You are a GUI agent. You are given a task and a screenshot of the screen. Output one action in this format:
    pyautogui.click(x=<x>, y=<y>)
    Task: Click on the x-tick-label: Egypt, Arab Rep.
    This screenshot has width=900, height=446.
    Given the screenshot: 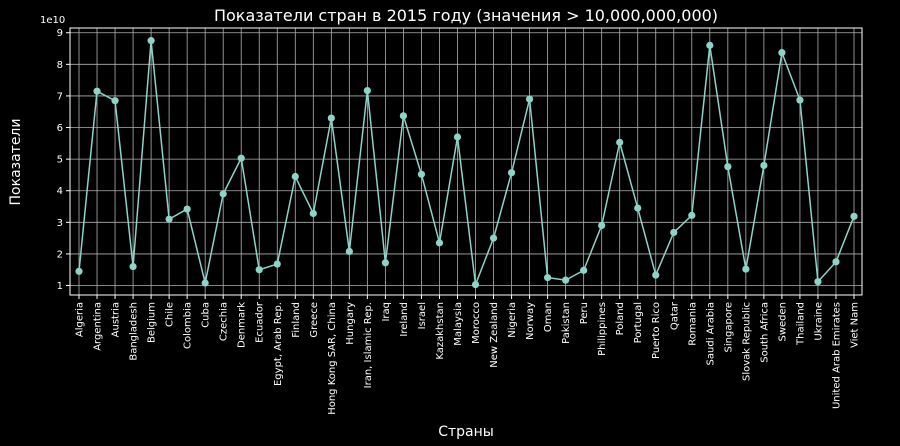 What is the action you would take?
    pyautogui.click(x=278, y=344)
    